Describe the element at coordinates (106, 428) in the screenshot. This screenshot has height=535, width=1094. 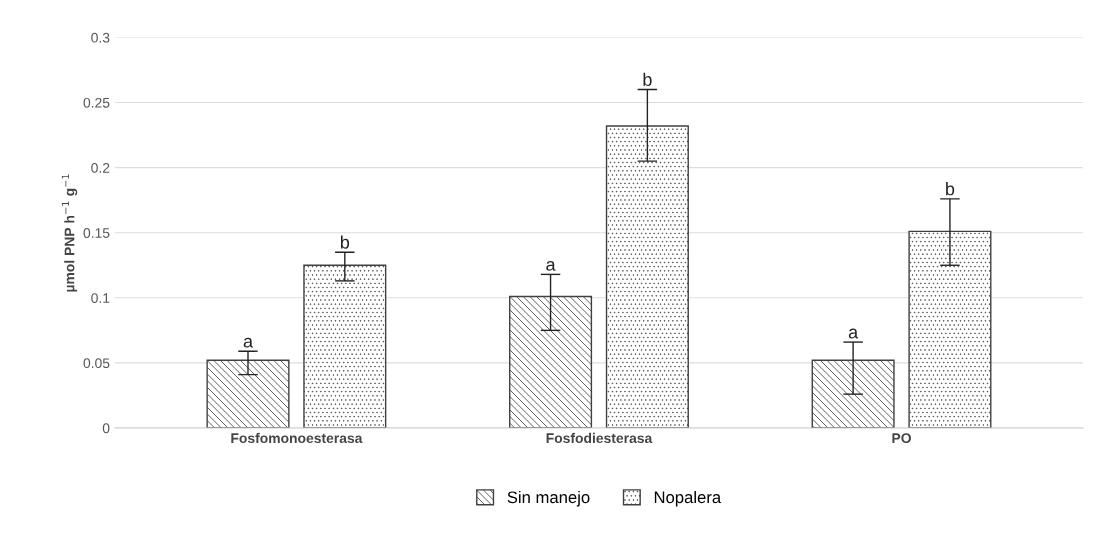
I see `y-tick-label: 0` at that location.